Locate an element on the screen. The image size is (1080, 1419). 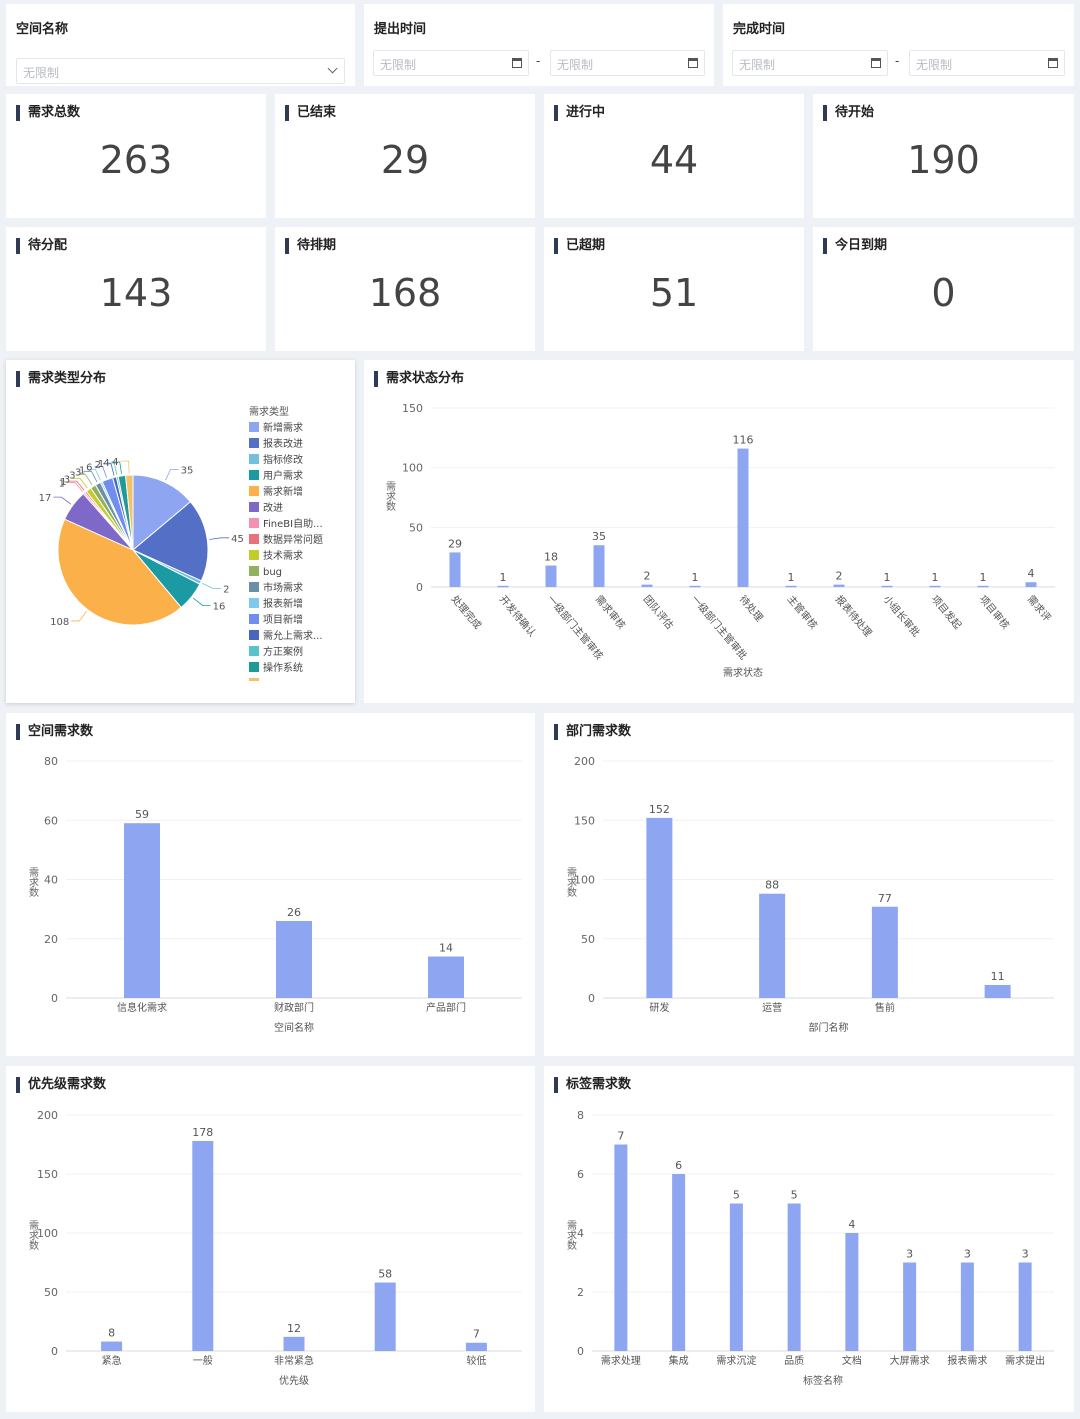
legend-label: 用户需求 is located at coordinates (283, 476).